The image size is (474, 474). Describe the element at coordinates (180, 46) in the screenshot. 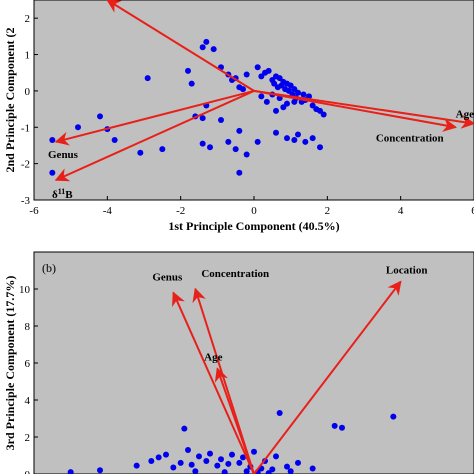

I see `loading-vector-unlabeled` at that location.